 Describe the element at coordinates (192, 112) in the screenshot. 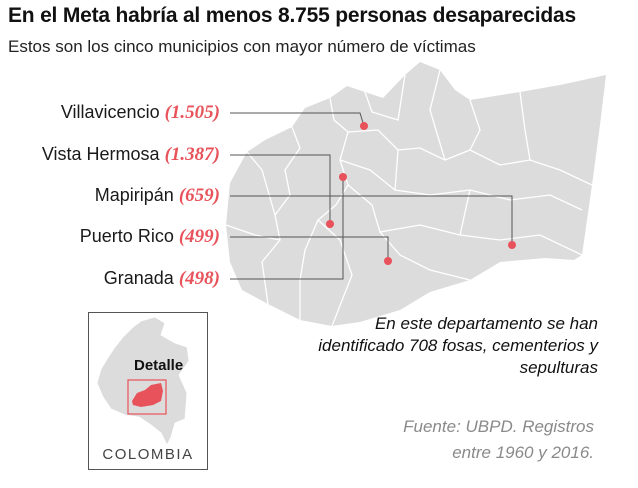

I see `victim-count: (1.505)` at that location.